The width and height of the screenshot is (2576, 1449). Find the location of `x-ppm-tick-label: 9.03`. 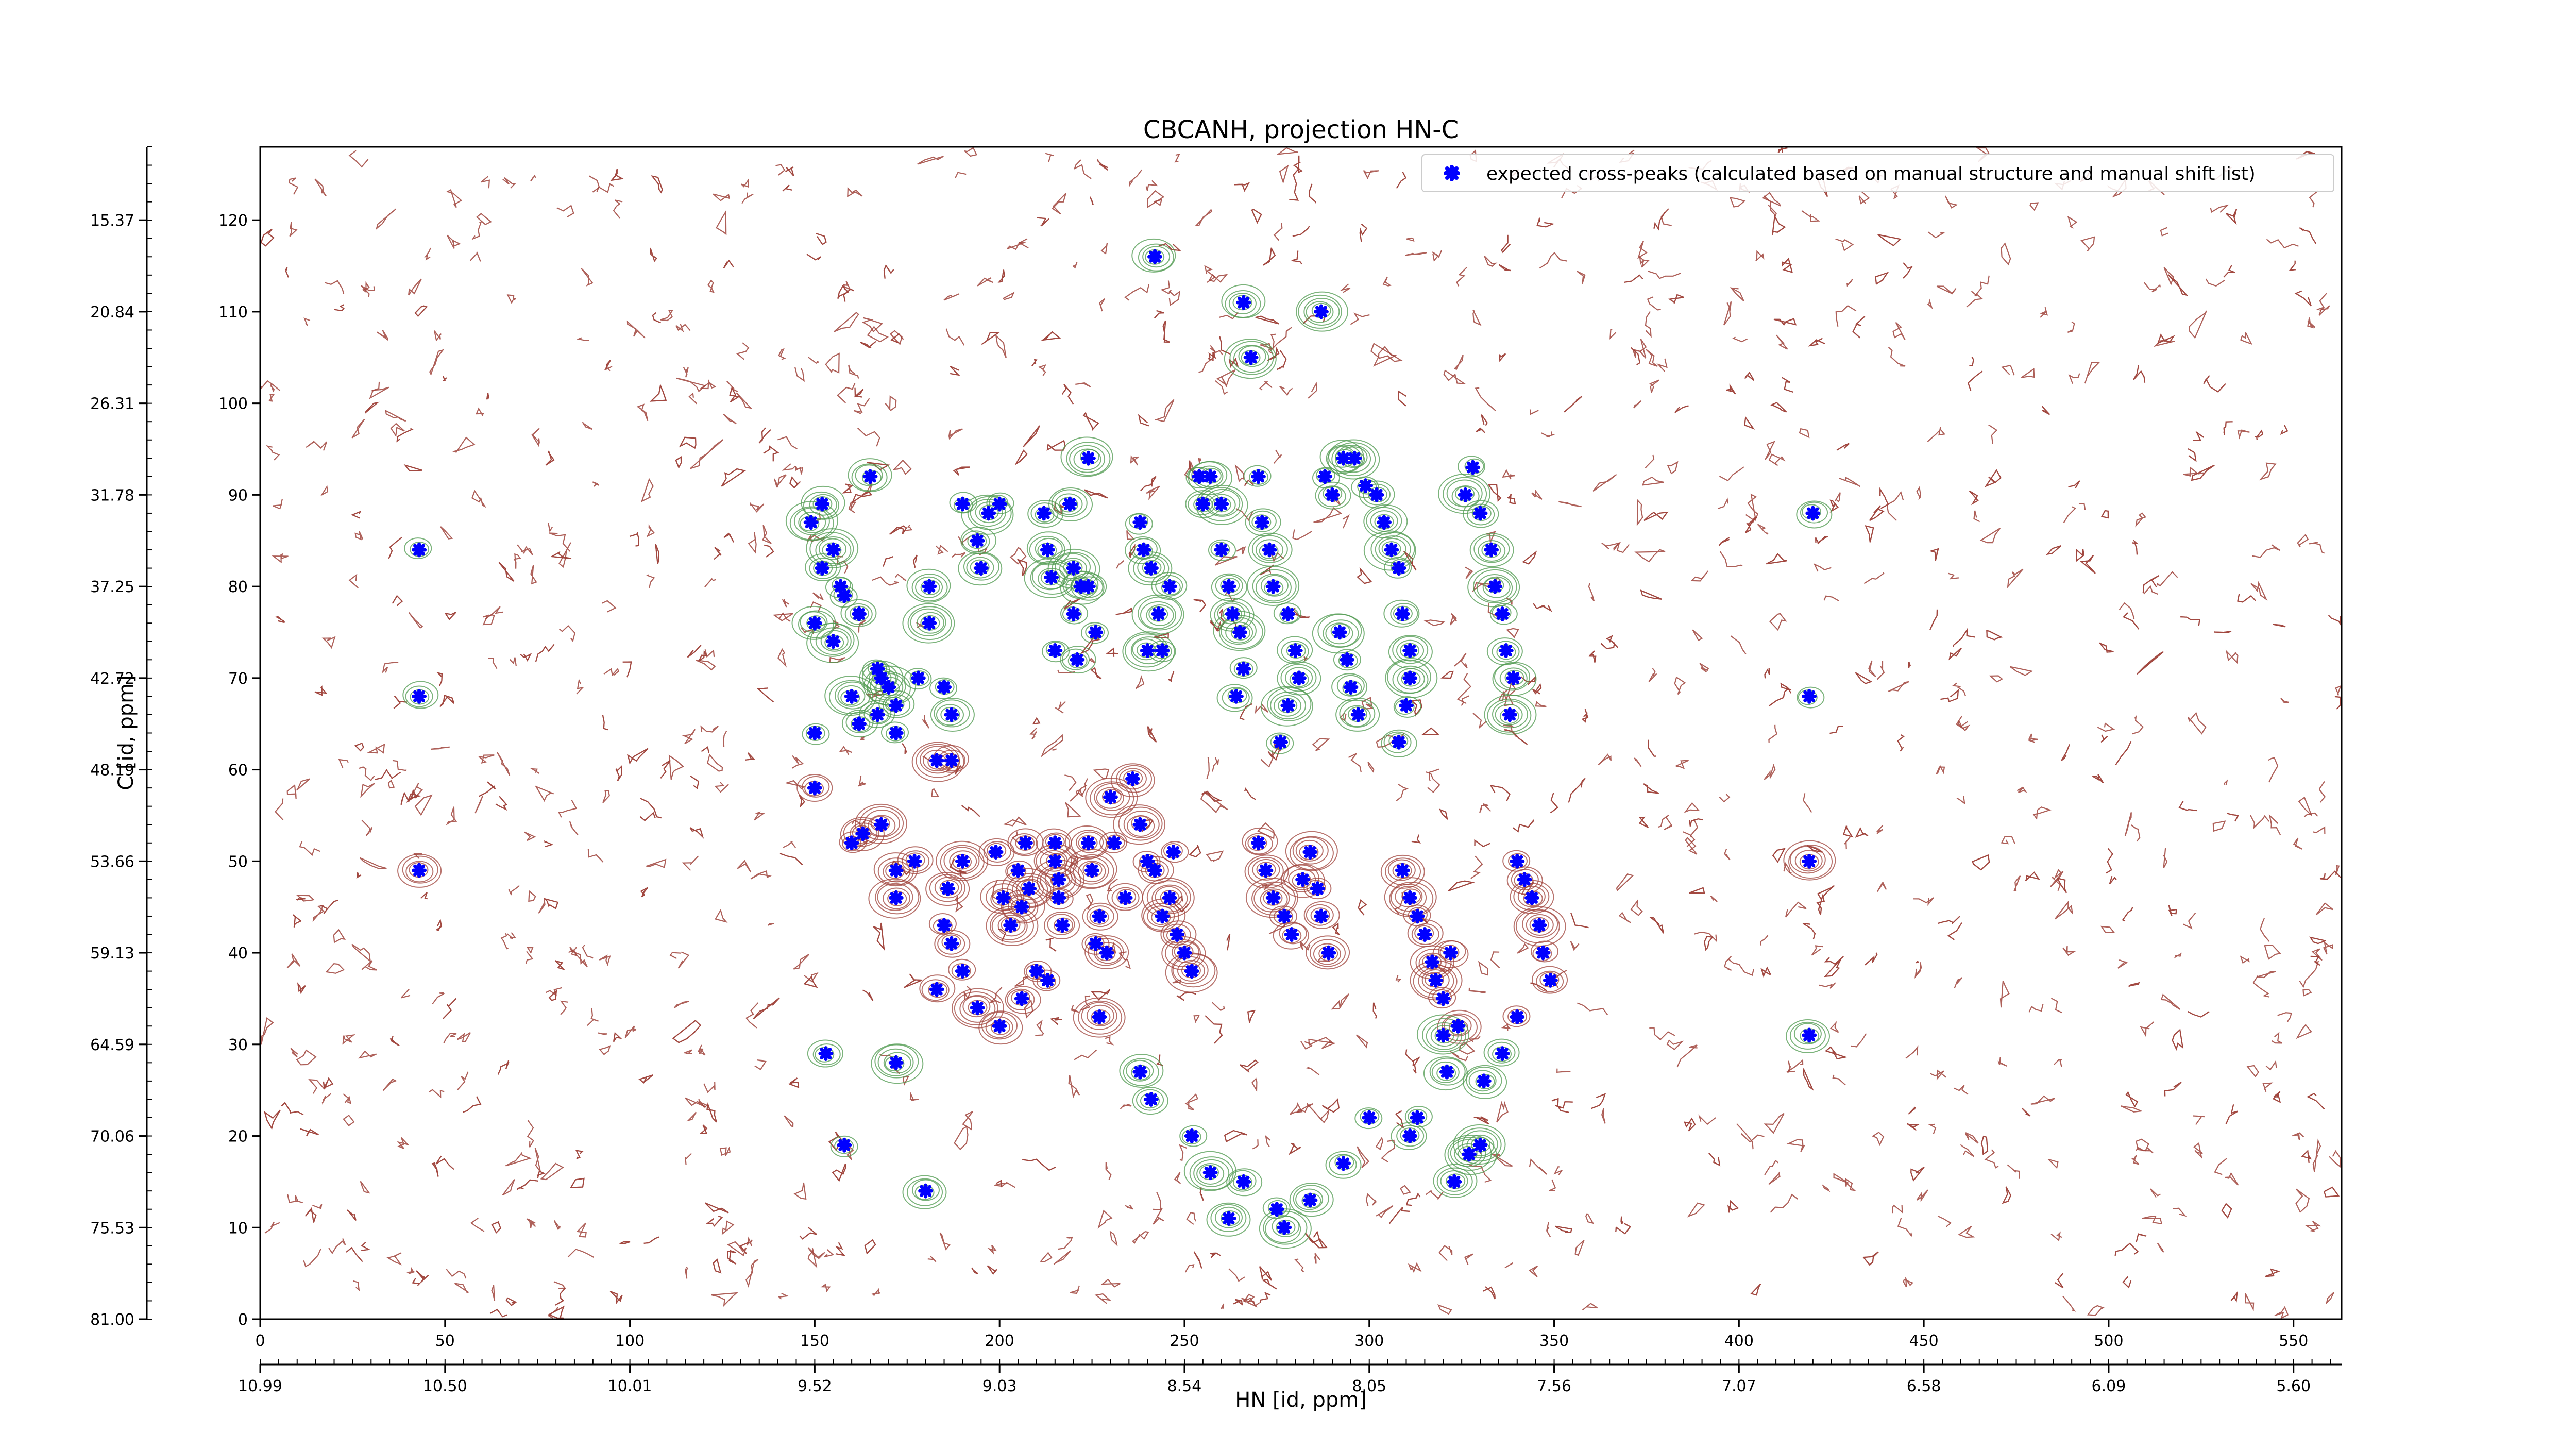

x-ppm-tick-label: 9.03 is located at coordinates (999, 1386).